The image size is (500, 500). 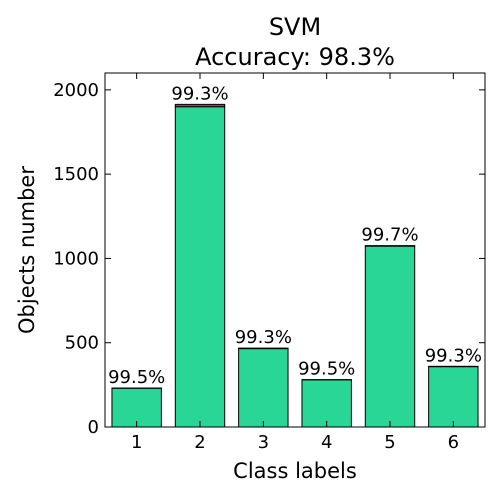 What do you see at coordinates (389, 442) in the screenshot?
I see `x-tick-label-5: 5` at bounding box center [389, 442].